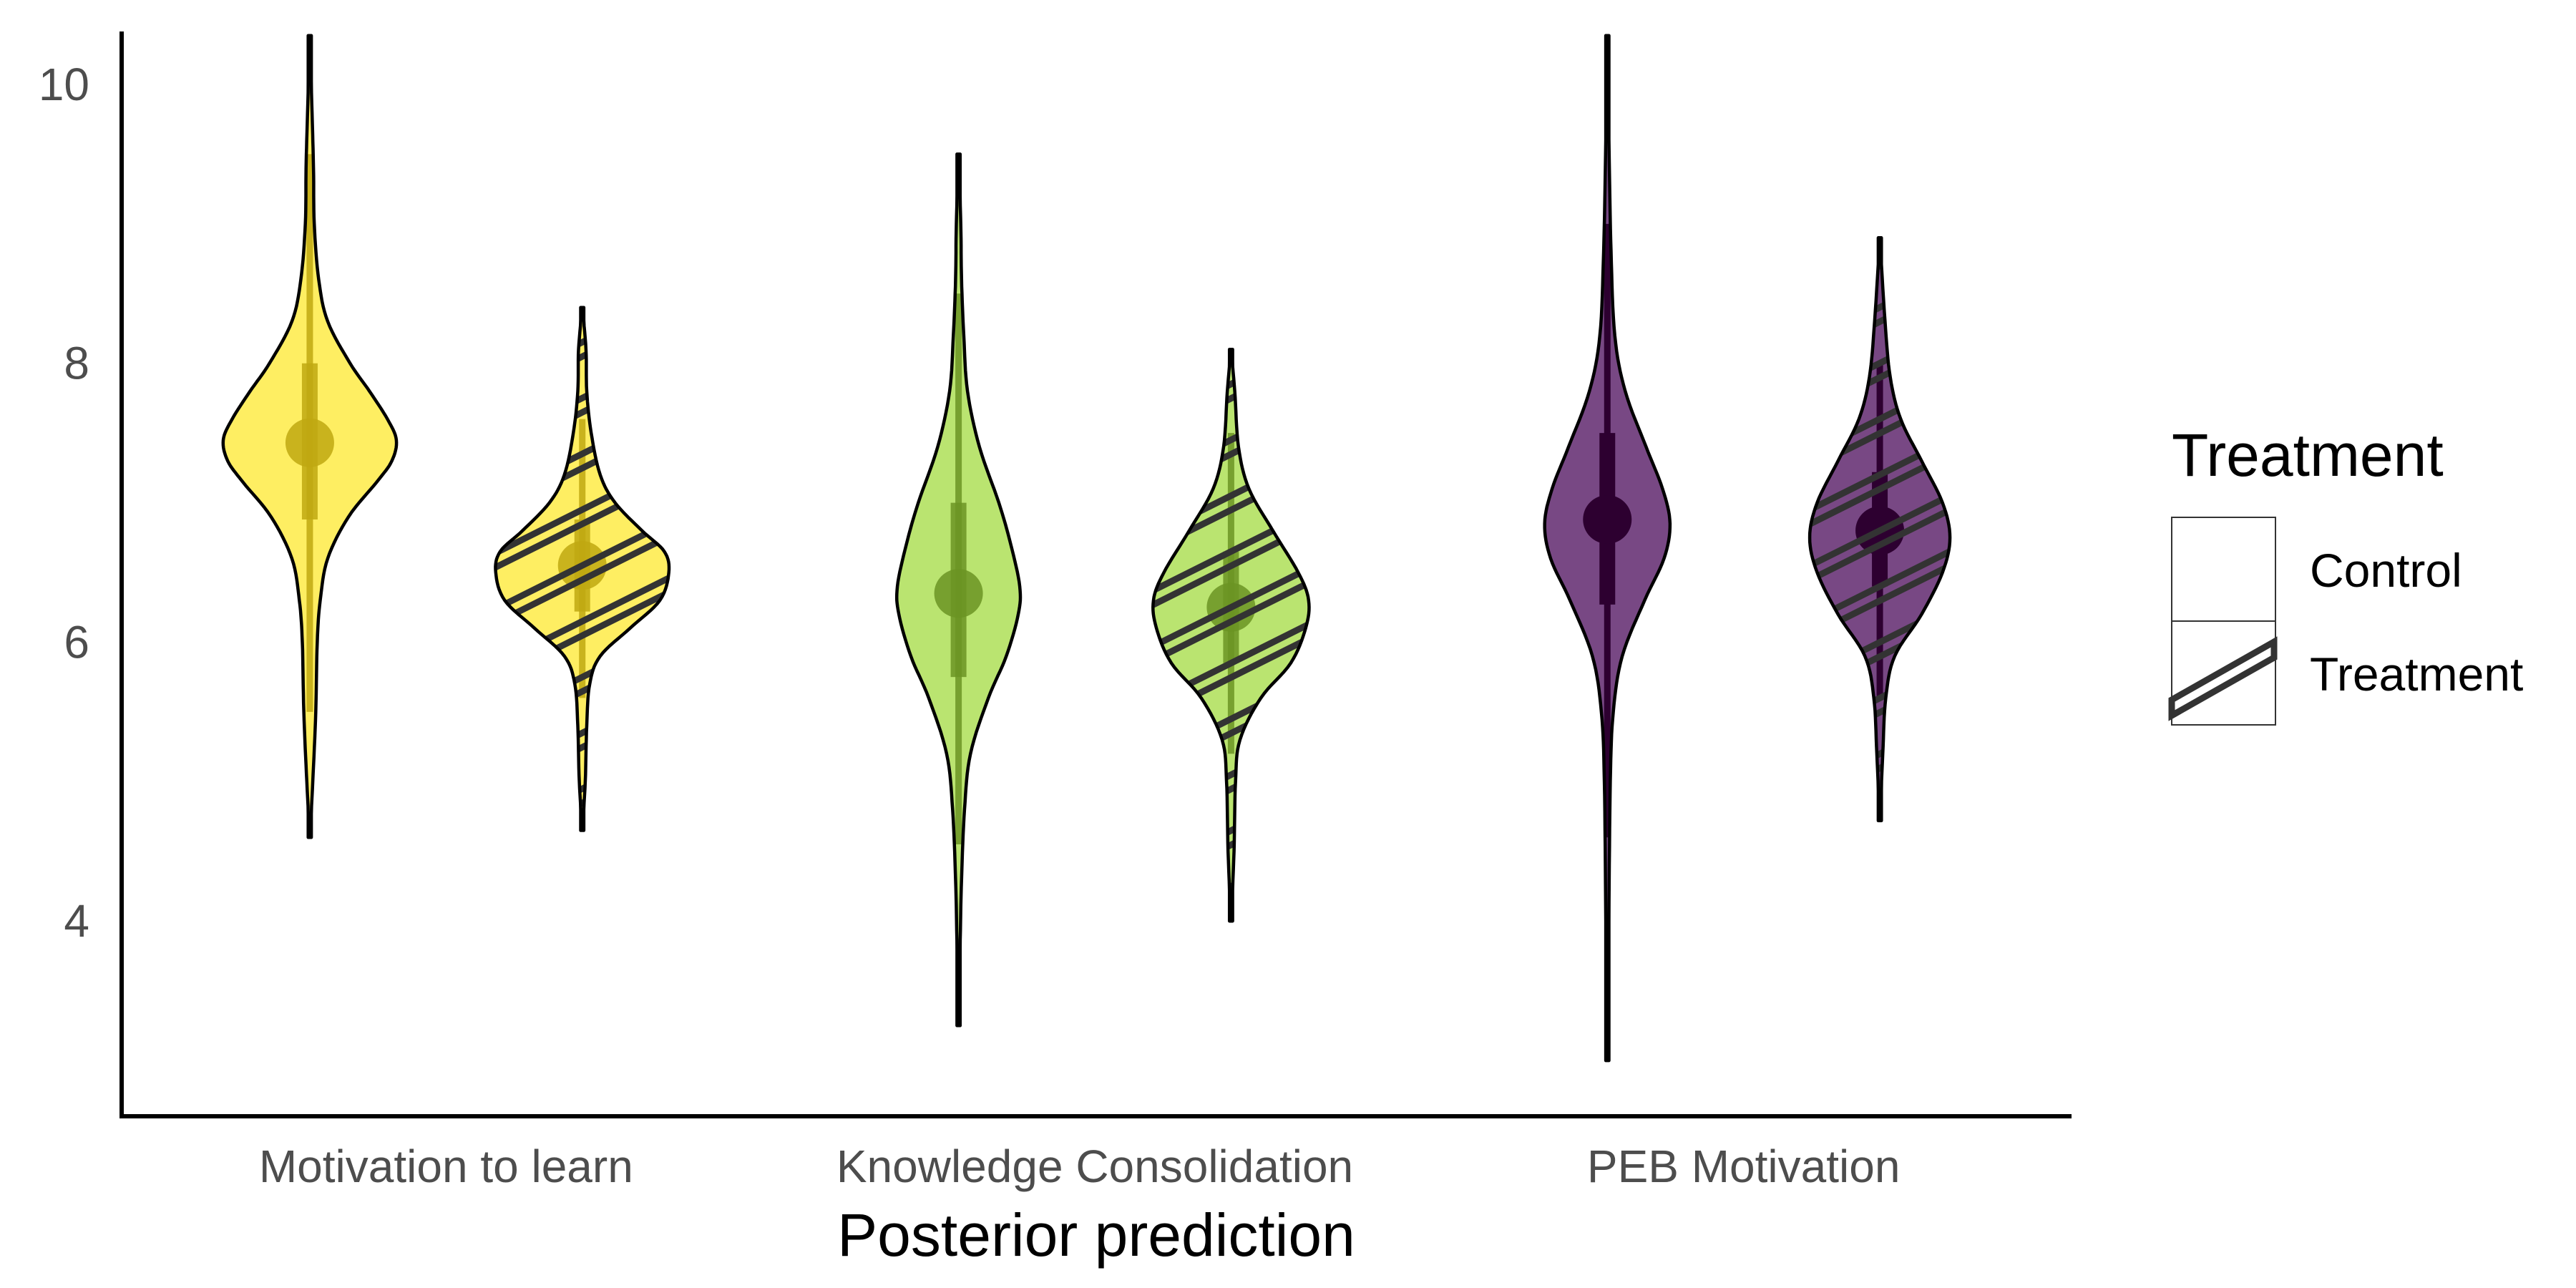 The height and width of the screenshot is (1288, 2576). I want to click on y-tick-label: 10, so click(64, 84).